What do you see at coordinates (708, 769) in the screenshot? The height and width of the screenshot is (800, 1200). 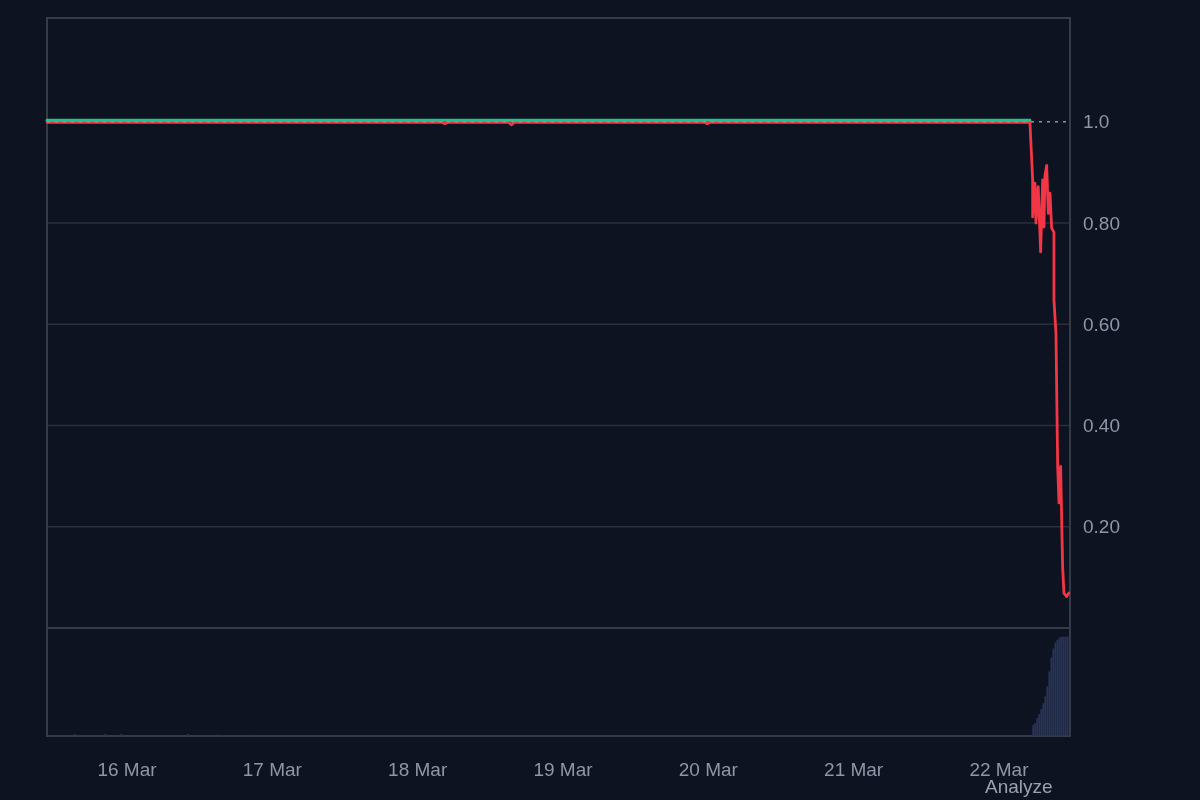 I see `x-tick-label: 20 Mar` at bounding box center [708, 769].